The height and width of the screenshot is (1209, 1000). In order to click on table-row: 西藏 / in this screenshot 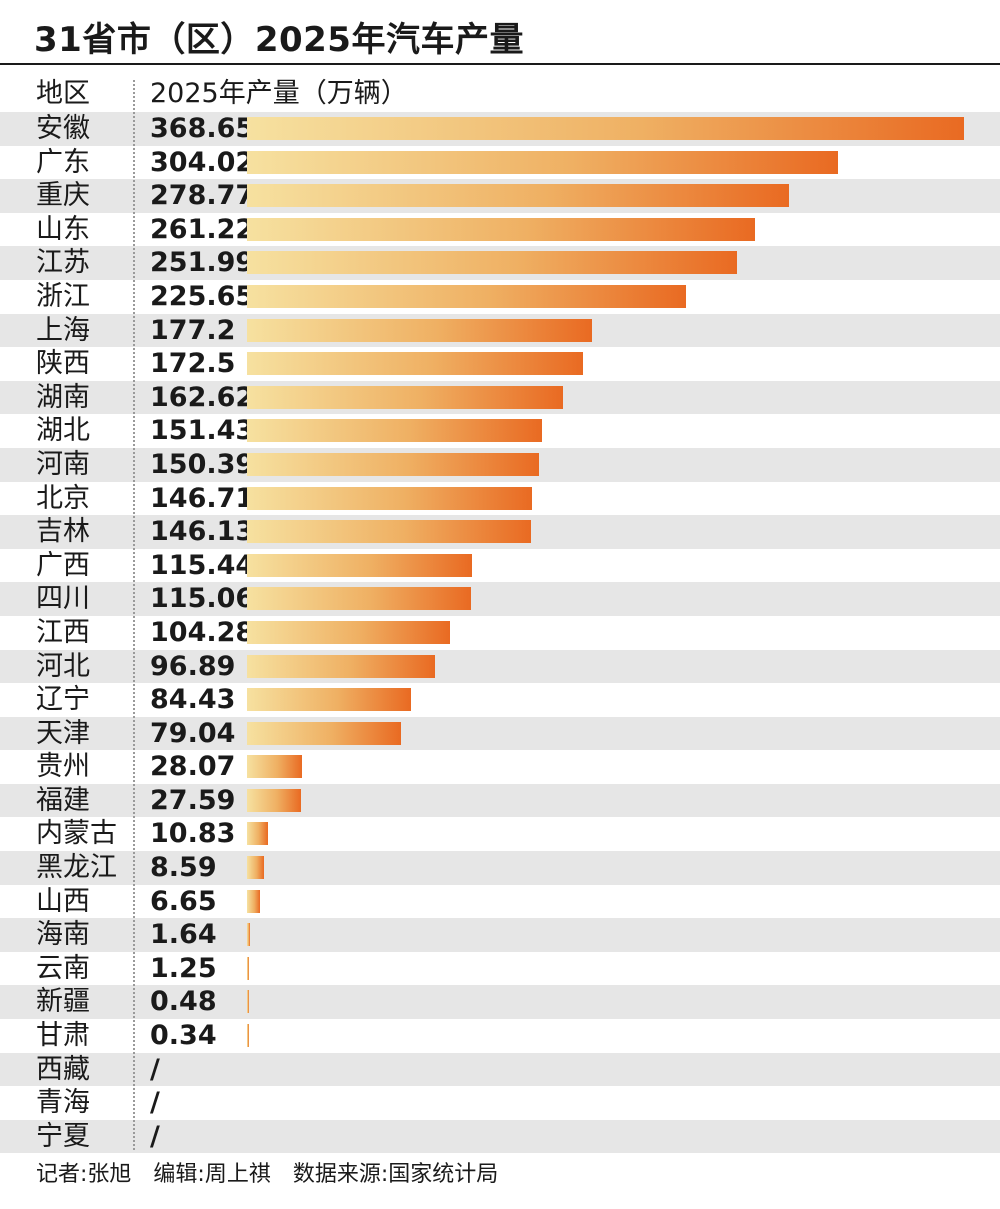, I will do `click(500, 1069)`.